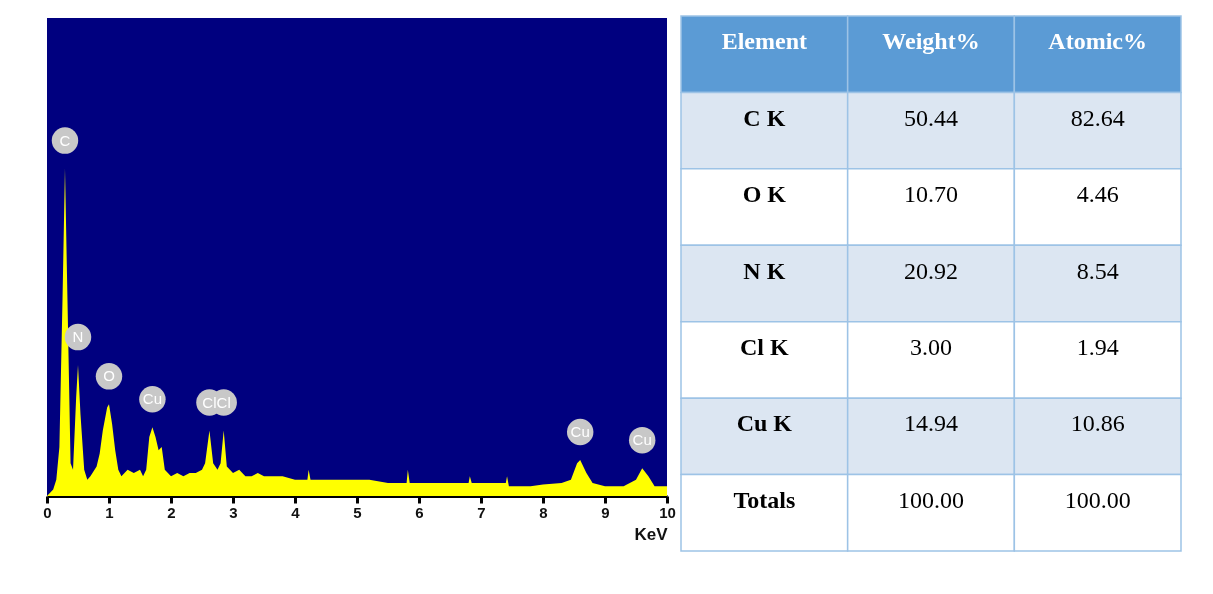 The height and width of the screenshot is (594, 1213). I want to click on text: 10.86, so click(1097, 423).